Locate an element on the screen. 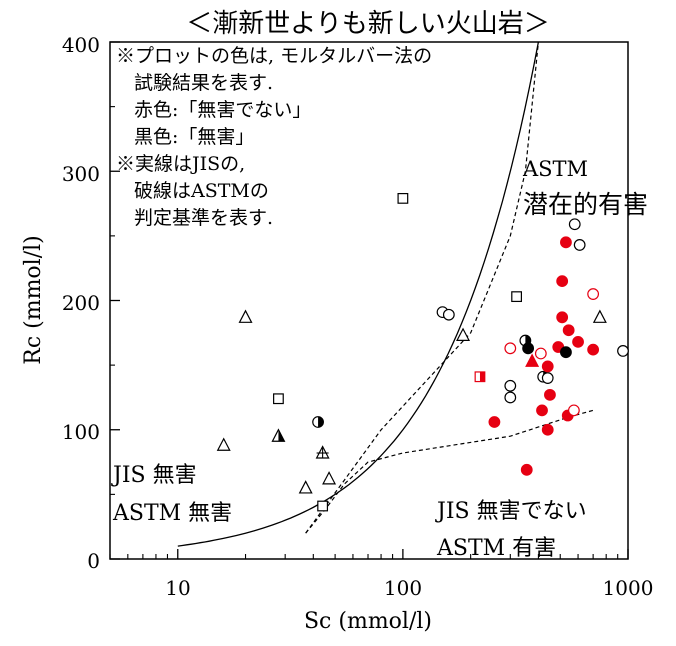 This screenshot has height=646, width=676. region-label-jis-not-harmless: JIS 無害でない is located at coordinates (511, 511).